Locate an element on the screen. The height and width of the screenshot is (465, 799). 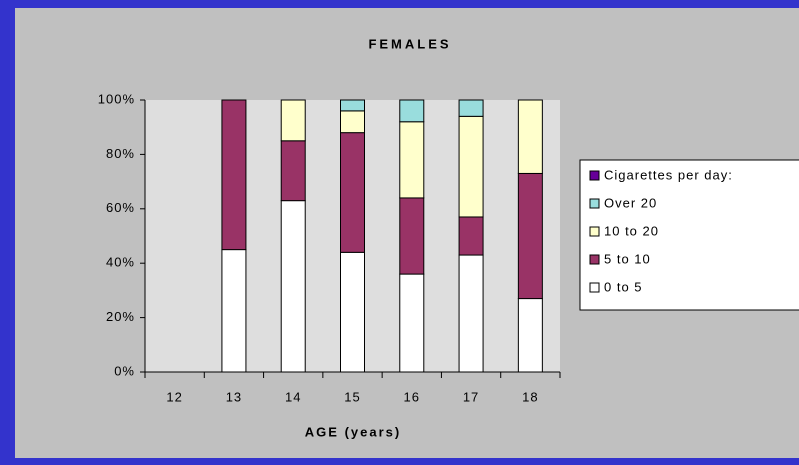
x-tick-label: 15 is located at coordinates (352, 396).